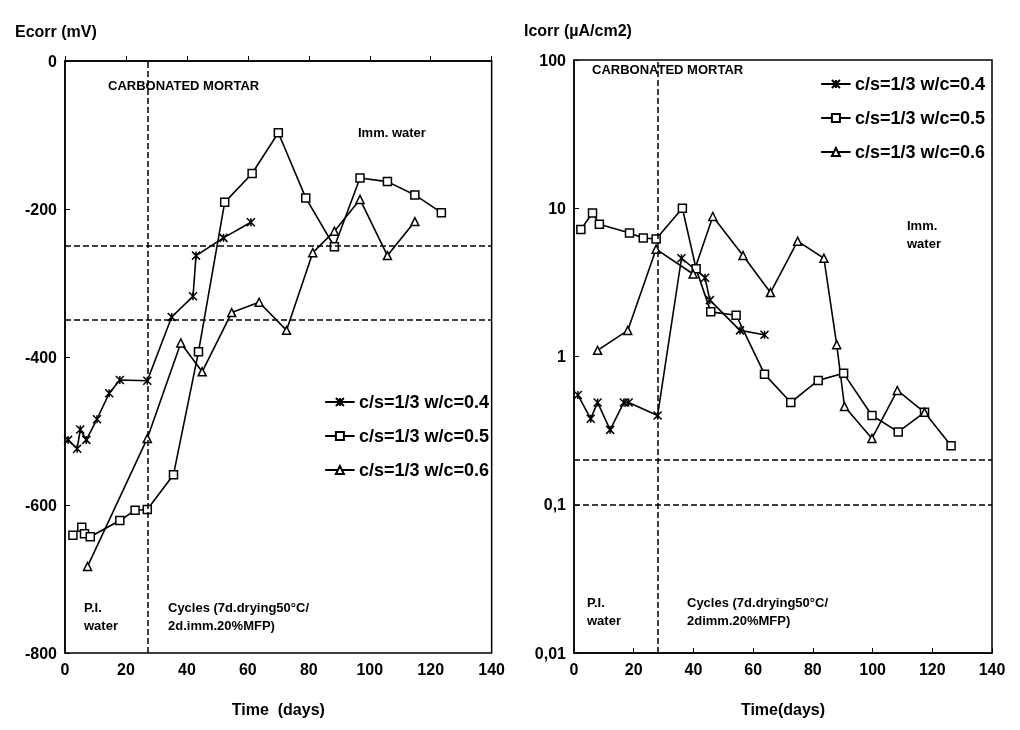 This screenshot has width=1020, height=730. What do you see at coordinates (553, 60) in the screenshot?
I see `y-tick-label: 100` at bounding box center [553, 60].